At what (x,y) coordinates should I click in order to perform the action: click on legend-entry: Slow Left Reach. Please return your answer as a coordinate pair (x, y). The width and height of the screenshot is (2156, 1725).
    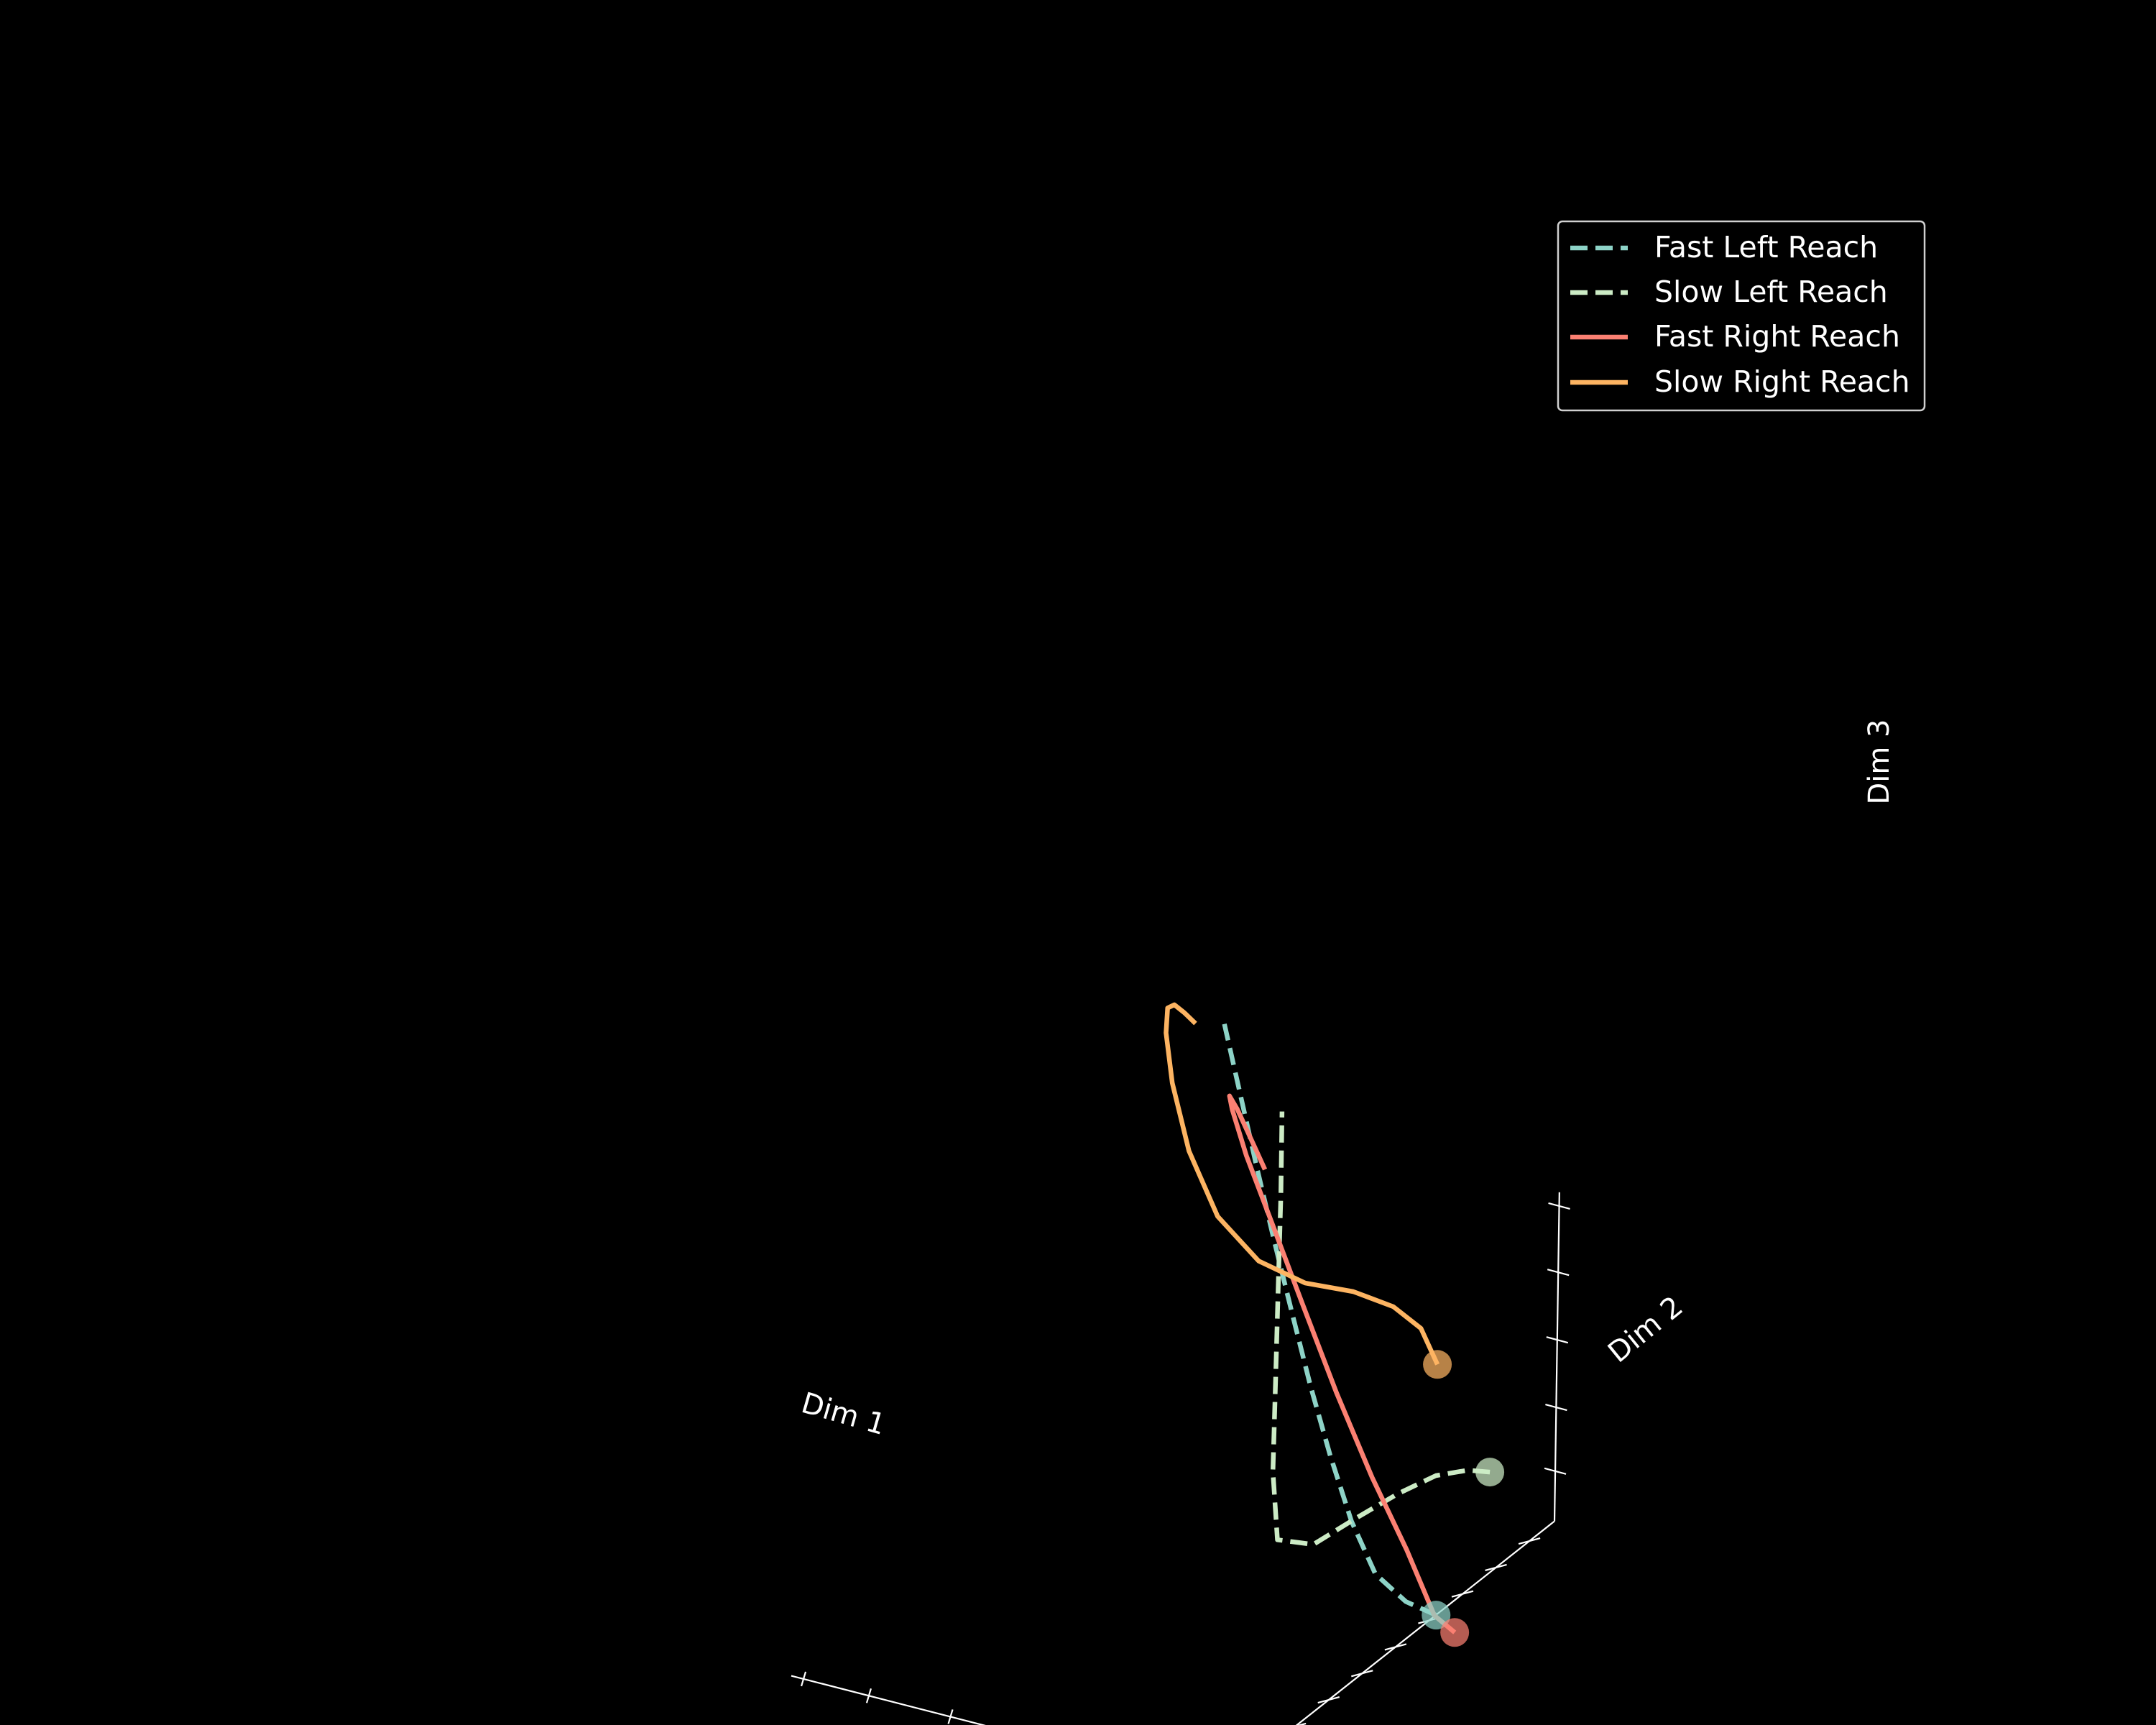
    Looking at the image, I should click on (1729, 292).